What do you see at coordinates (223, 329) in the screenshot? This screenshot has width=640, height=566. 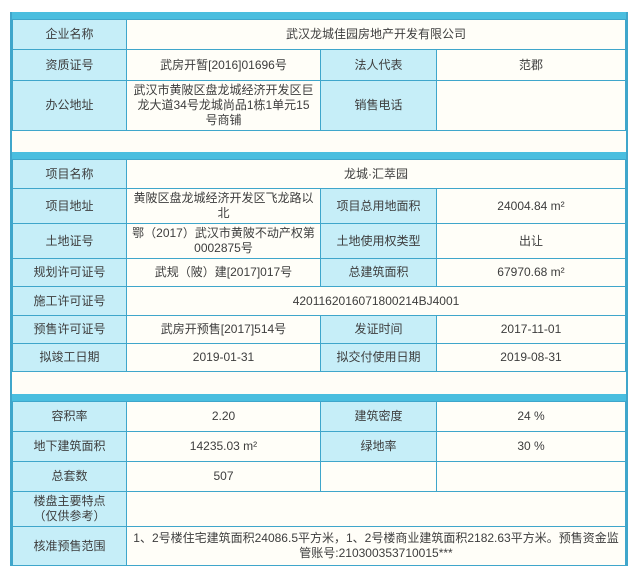 I see `presale-permit-value: 武房开预售[2017]514号` at bounding box center [223, 329].